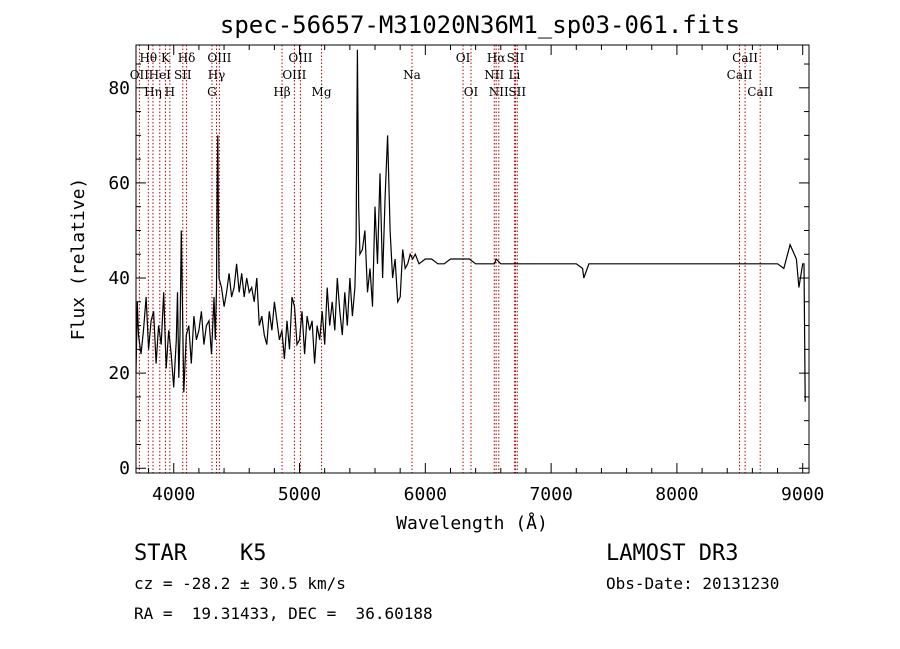 The height and width of the screenshot is (649, 900). I want to click on x-axis-label: Wavelength (Å), so click(472, 523).